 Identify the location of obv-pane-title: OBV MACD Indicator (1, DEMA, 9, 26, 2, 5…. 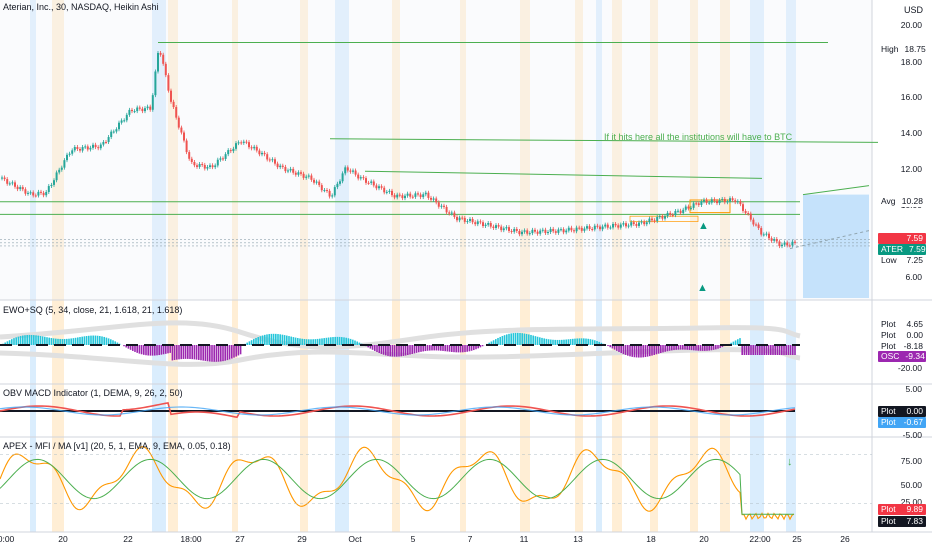
(93, 393).